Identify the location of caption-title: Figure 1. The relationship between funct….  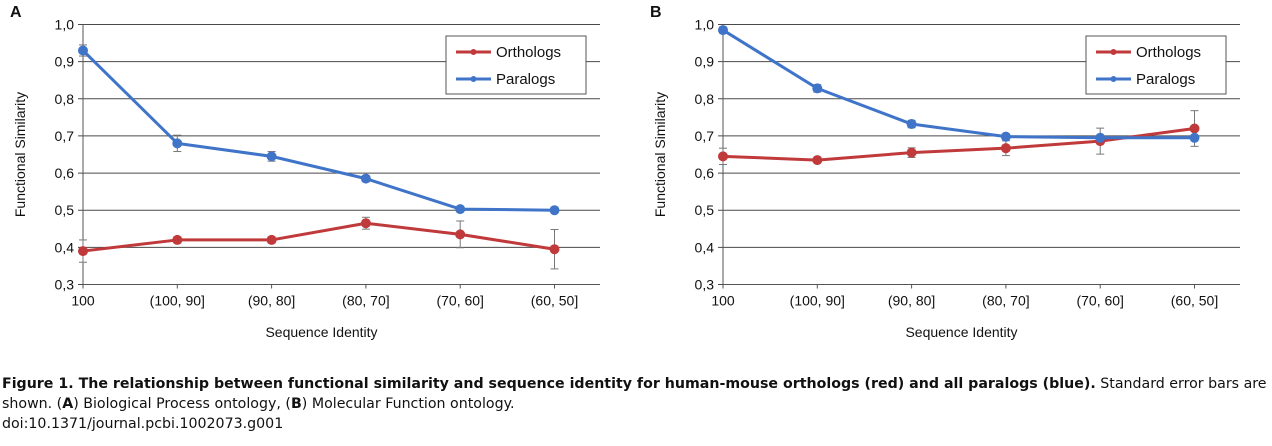
(549, 384).